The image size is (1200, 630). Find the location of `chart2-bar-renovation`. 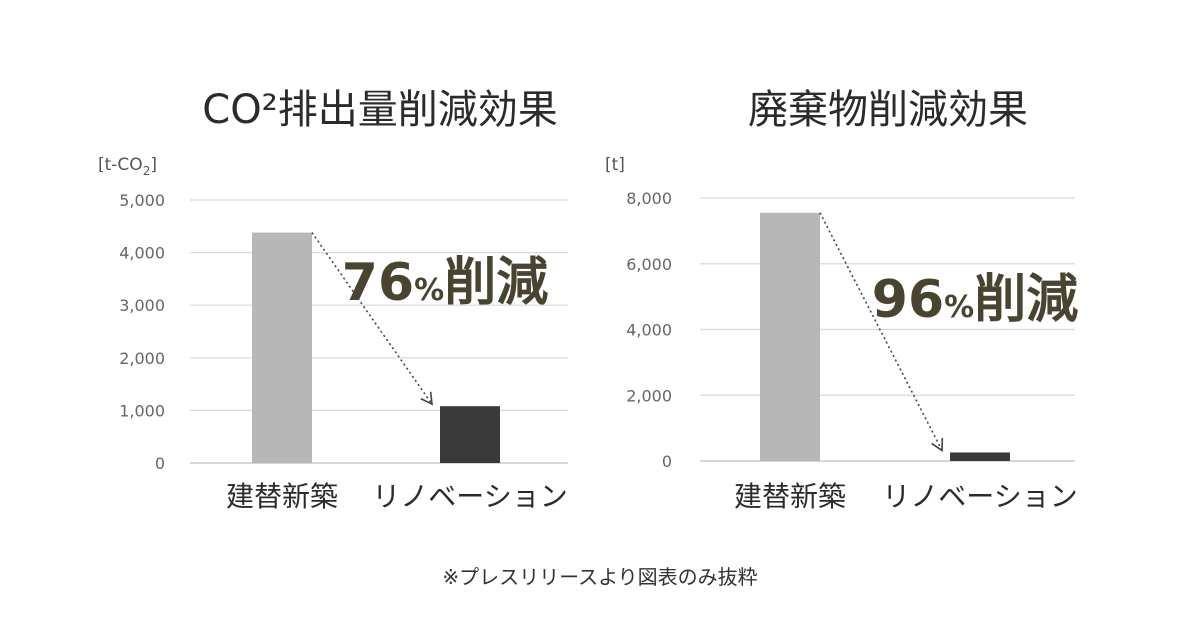

chart2-bar-renovation is located at coordinates (980, 456).